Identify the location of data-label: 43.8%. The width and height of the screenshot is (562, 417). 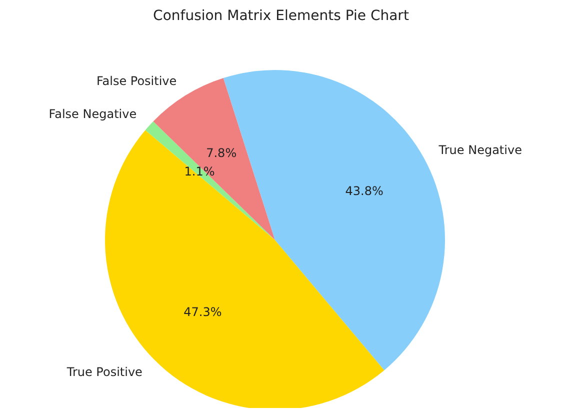
(364, 191).